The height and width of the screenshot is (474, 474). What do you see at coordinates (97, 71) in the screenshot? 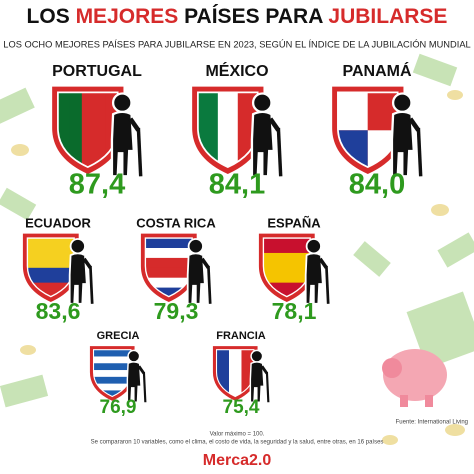
I see `country-name: PORTUGAL` at bounding box center [97, 71].